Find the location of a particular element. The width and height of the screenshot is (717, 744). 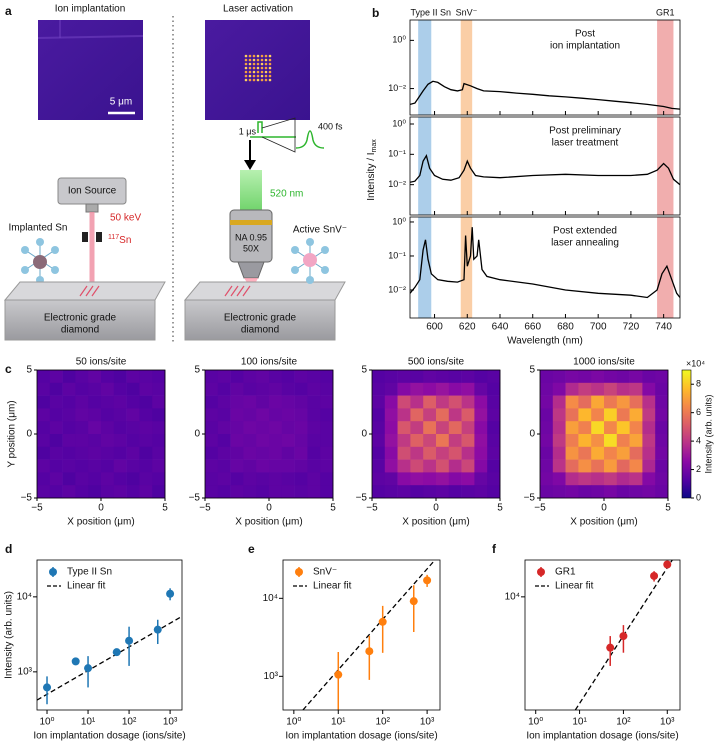

x-axis-label: Ion implantation dosage (ions/site) is located at coordinates (361, 736).